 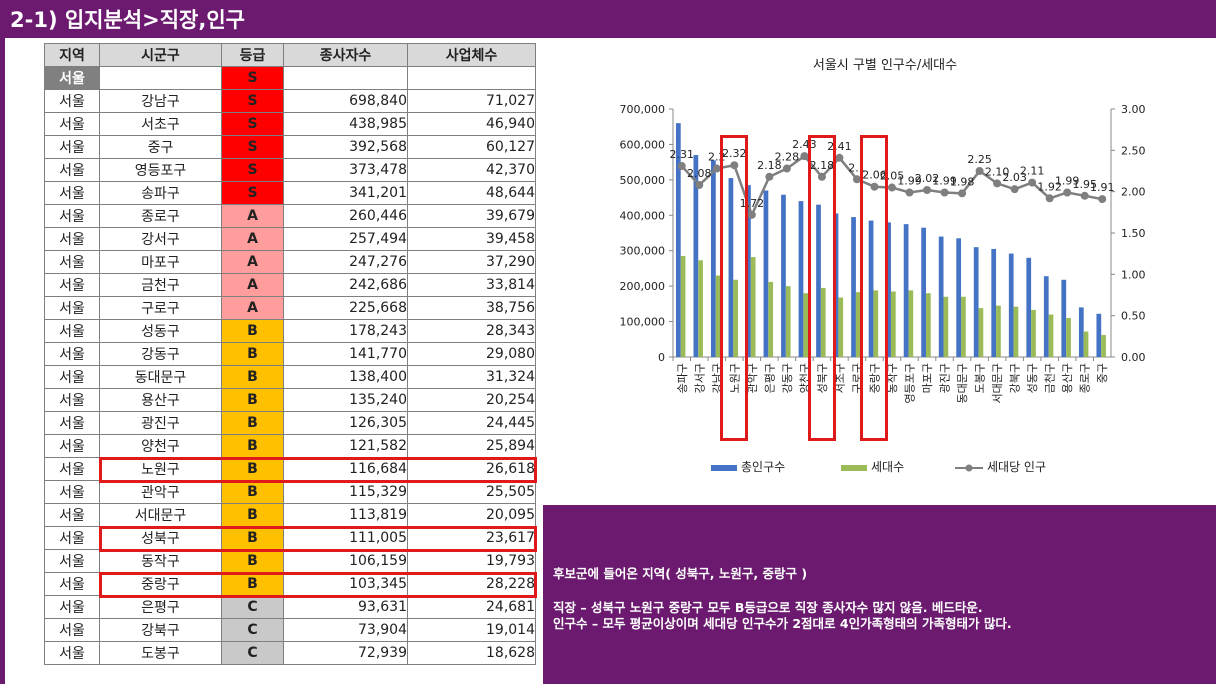 What do you see at coordinates (160, 124) in the screenshot?
I see `cell-district: 서초구` at bounding box center [160, 124].